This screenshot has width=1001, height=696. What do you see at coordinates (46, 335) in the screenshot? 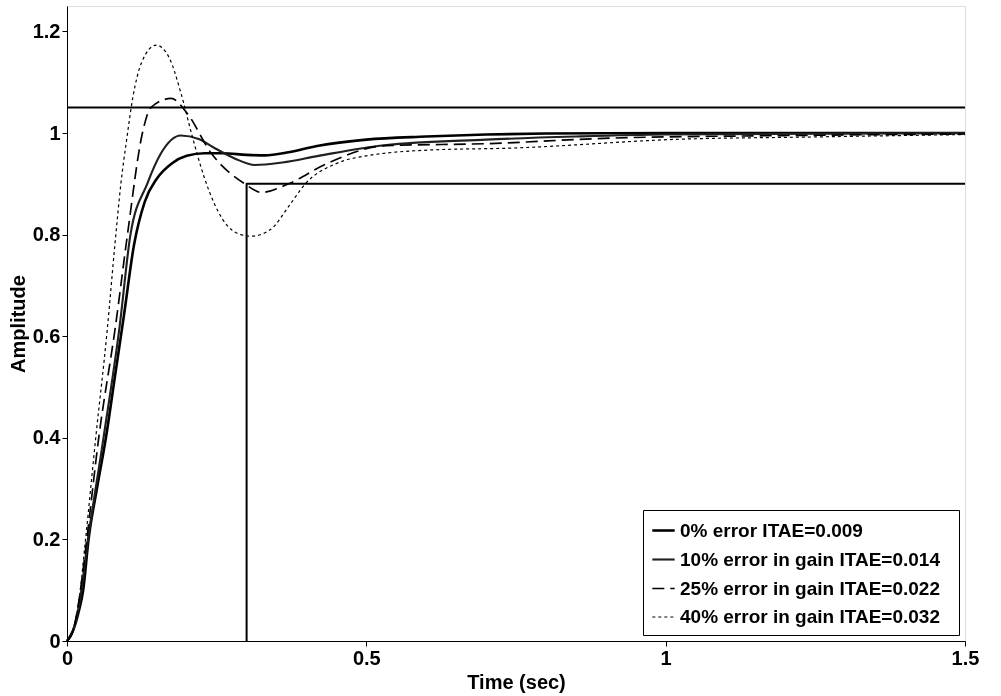
I see `y-tick-label: 0.6` at bounding box center [46, 335].